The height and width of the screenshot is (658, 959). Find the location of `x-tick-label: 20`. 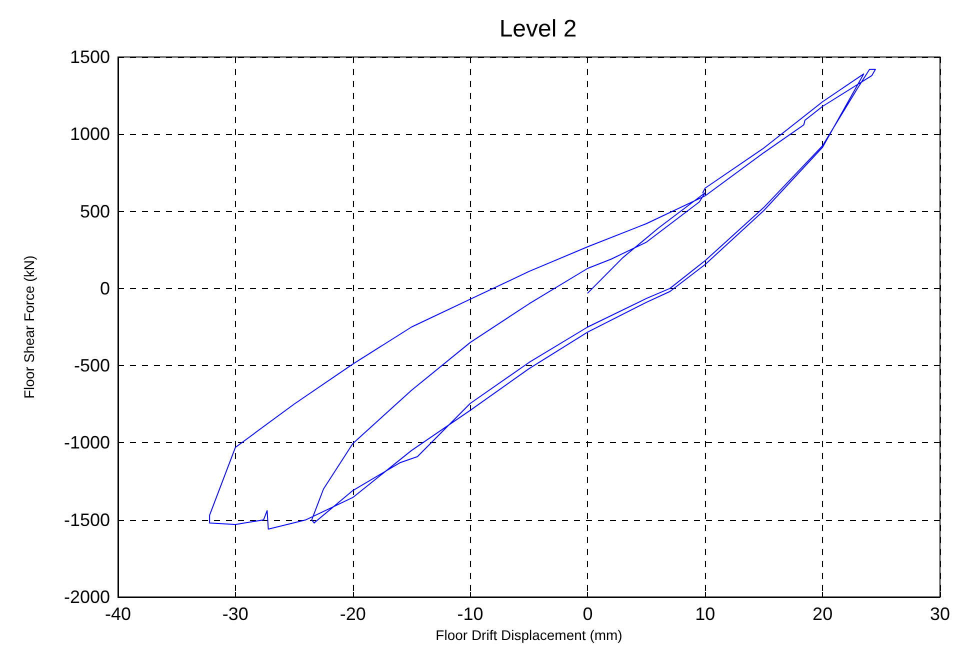

x-tick-label: 20 is located at coordinates (822, 614).